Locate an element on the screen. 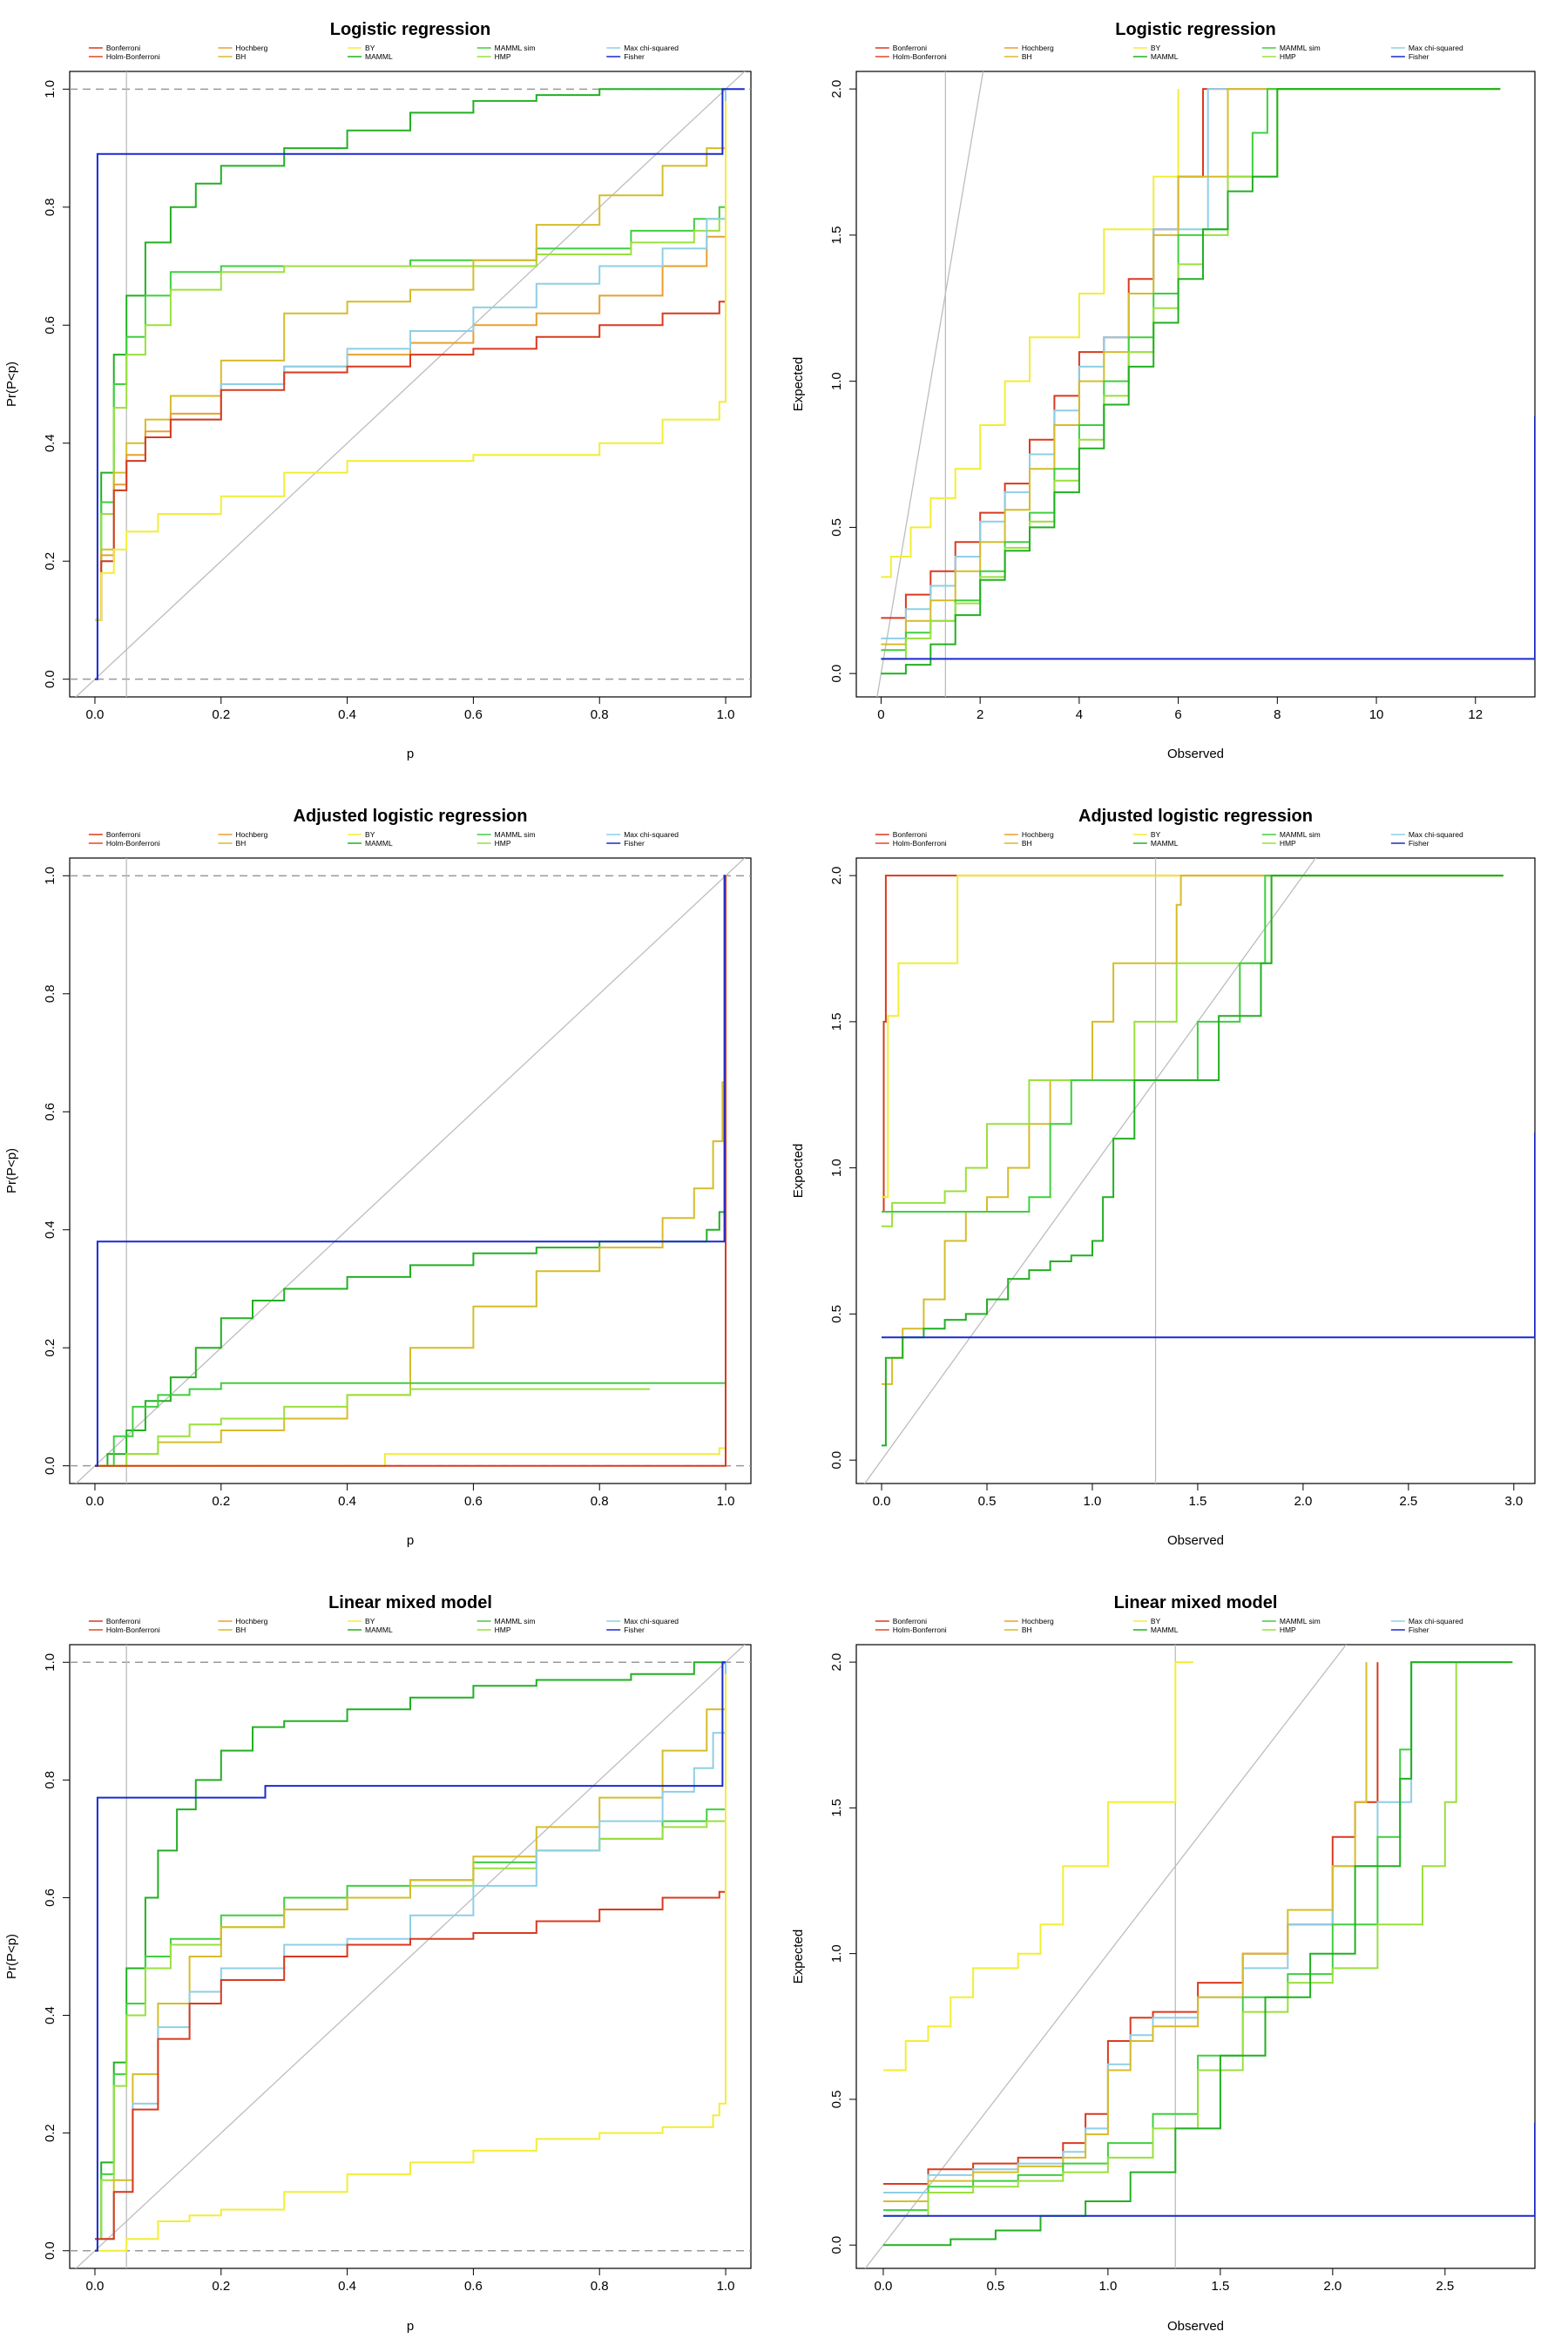 This screenshot has width=1568, height=2352. x-tick-label: 0.2 is located at coordinates (221, 2286).